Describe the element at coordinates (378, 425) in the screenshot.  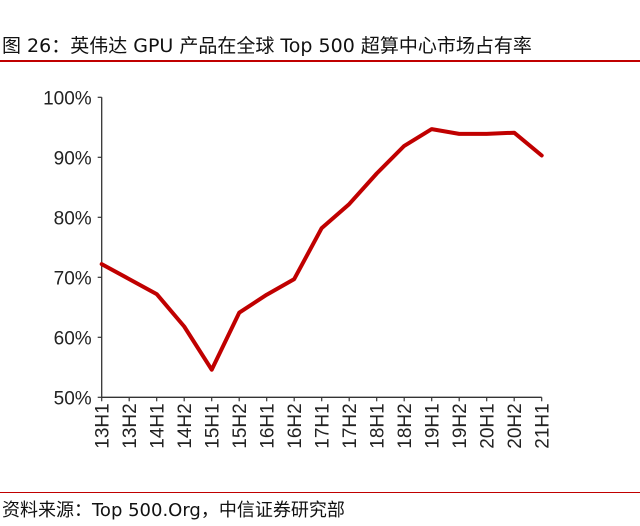
I see `x-tick-label: 18H1` at that location.